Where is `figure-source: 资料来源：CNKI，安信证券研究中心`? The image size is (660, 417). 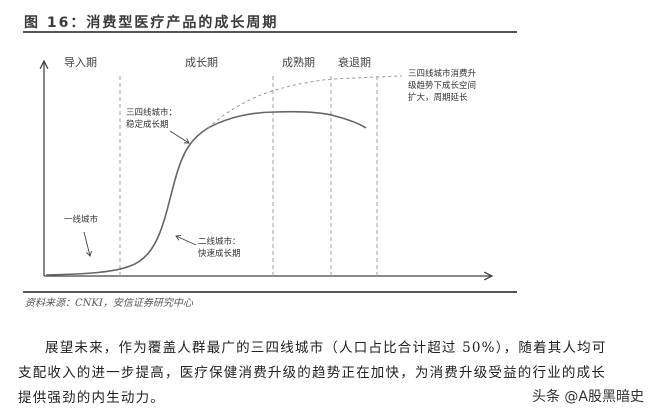
figure-source: 资料来源：CNKI，安信证券研究中心 is located at coordinates (109, 303).